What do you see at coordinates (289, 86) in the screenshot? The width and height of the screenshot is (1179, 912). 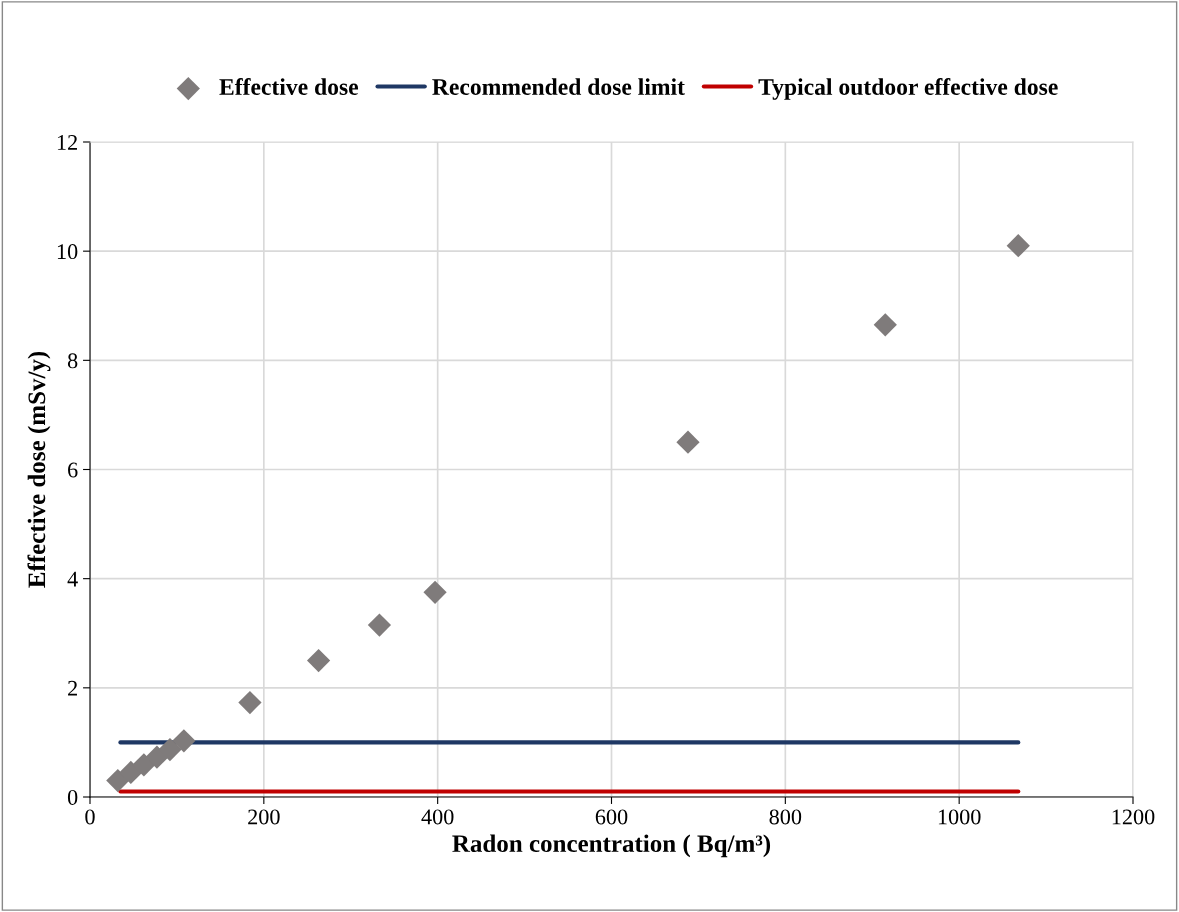 I see `legend-label: Effective dose` at bounding box center [289, 86].